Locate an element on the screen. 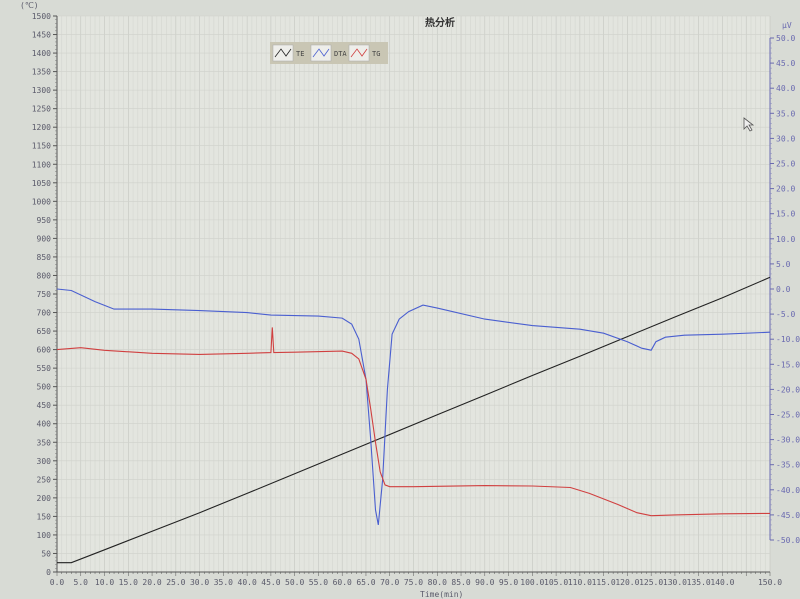  left-axis-tick-label: 700 is located at coordinates (44, 313).